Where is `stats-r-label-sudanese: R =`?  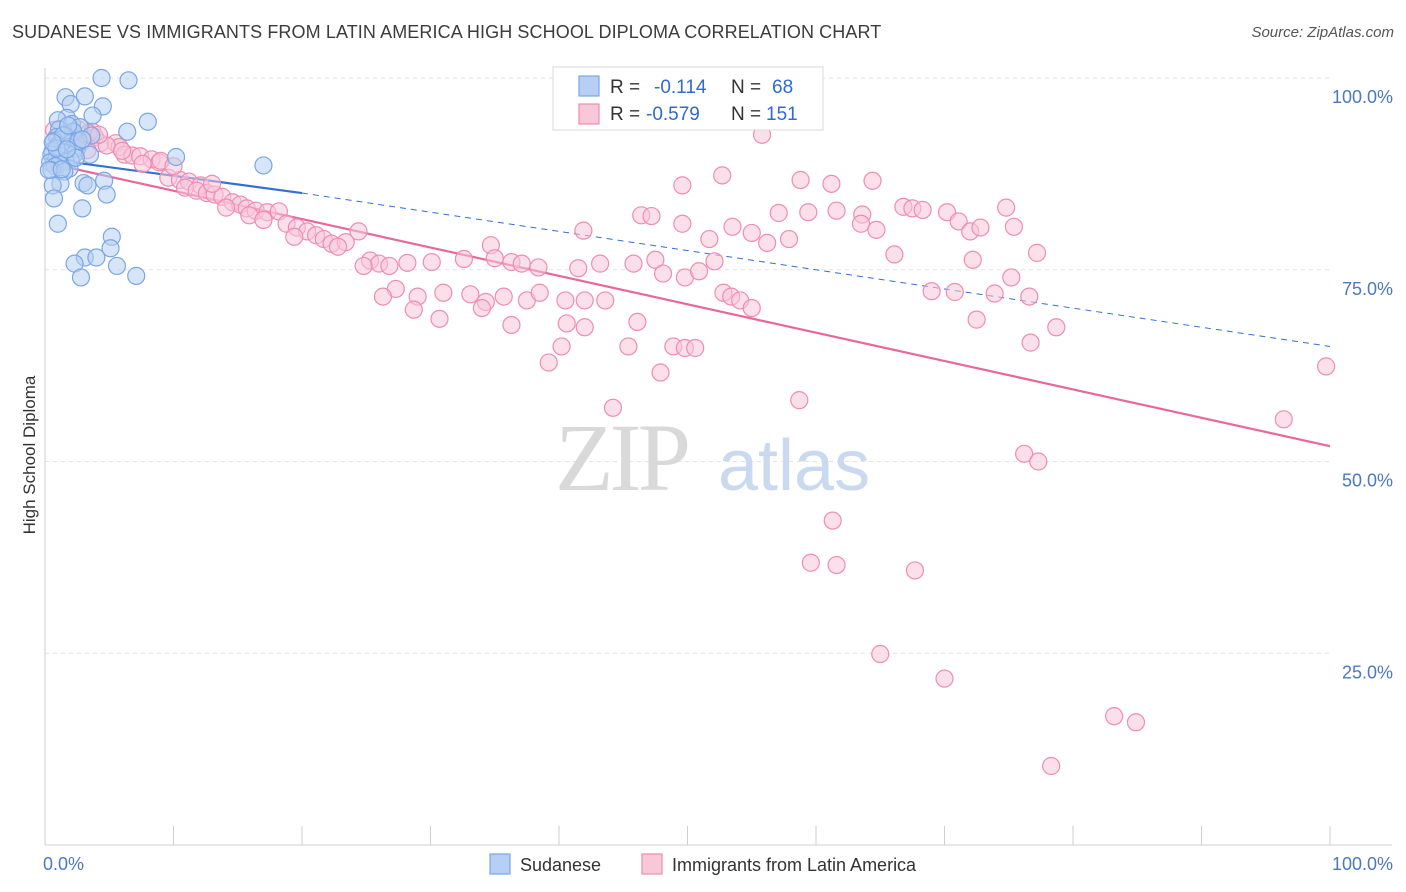 stats-r-label-sudanese: R = is located at coordinates (625, 87).